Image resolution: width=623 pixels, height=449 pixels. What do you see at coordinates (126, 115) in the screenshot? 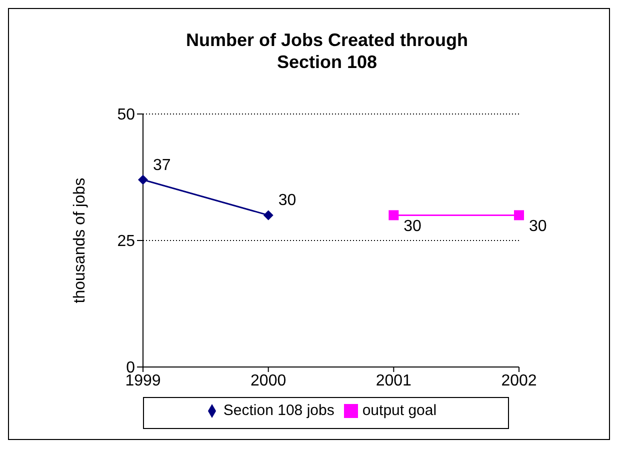
I see `y-tick-label: 50` at bounding box center [126, 115].